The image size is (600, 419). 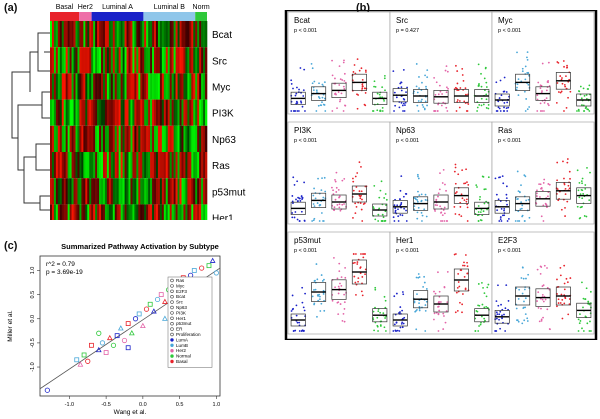 What do you see at coordinates (33, 366) in the screenshot?
I see `y-tick-label: -1.0` at bounding box center [33, 366].